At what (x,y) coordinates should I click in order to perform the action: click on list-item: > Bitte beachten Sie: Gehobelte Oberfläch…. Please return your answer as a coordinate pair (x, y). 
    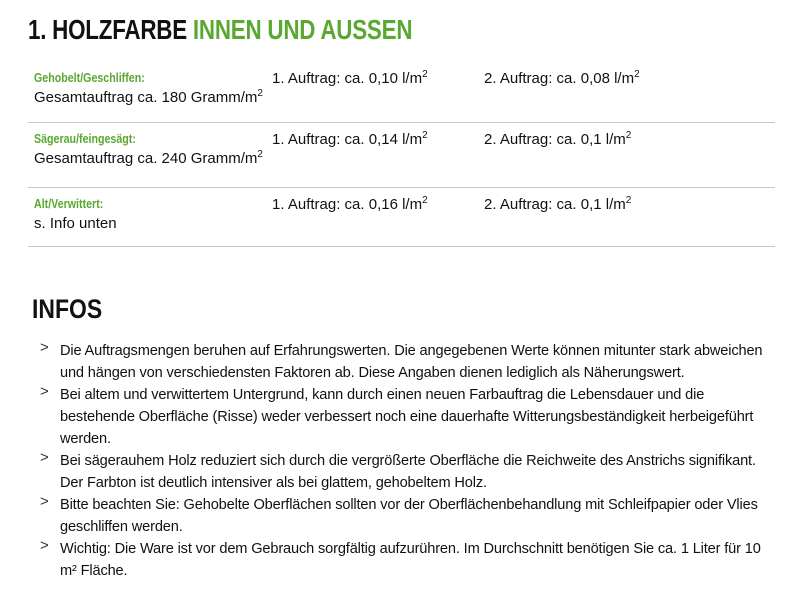
    Looking at the image, I should click on (399, 514).